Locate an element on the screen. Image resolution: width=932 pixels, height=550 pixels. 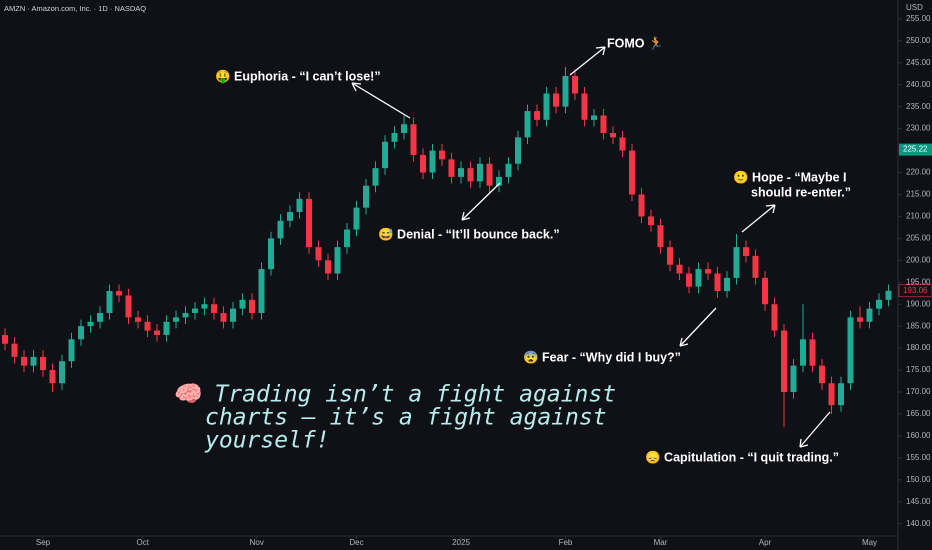
y-tick-label: 165.00 is located at coordinates (918, 413).